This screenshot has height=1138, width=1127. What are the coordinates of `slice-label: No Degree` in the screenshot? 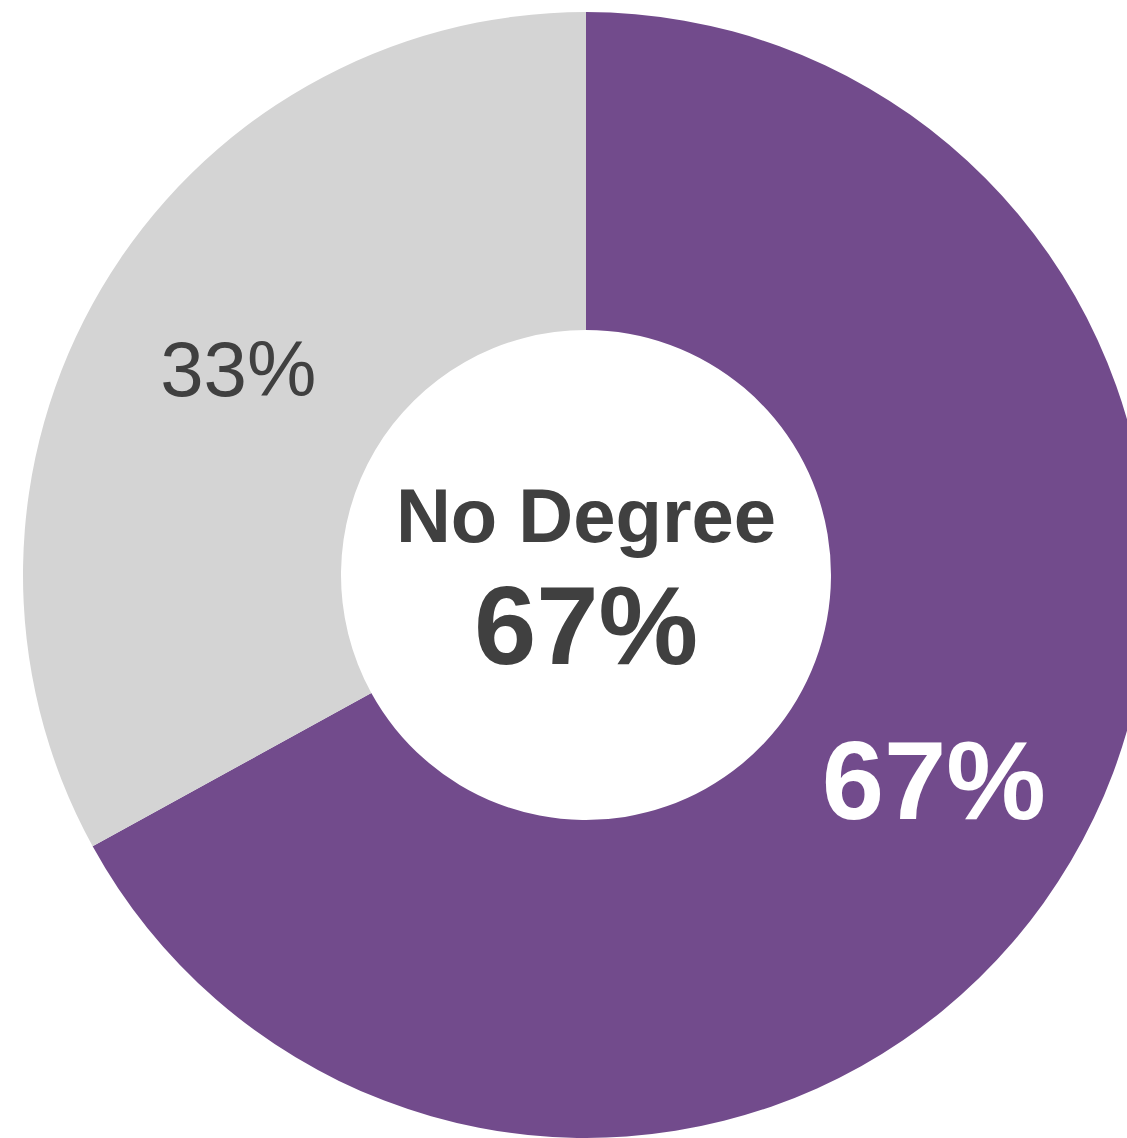 It's located at (586, 515).